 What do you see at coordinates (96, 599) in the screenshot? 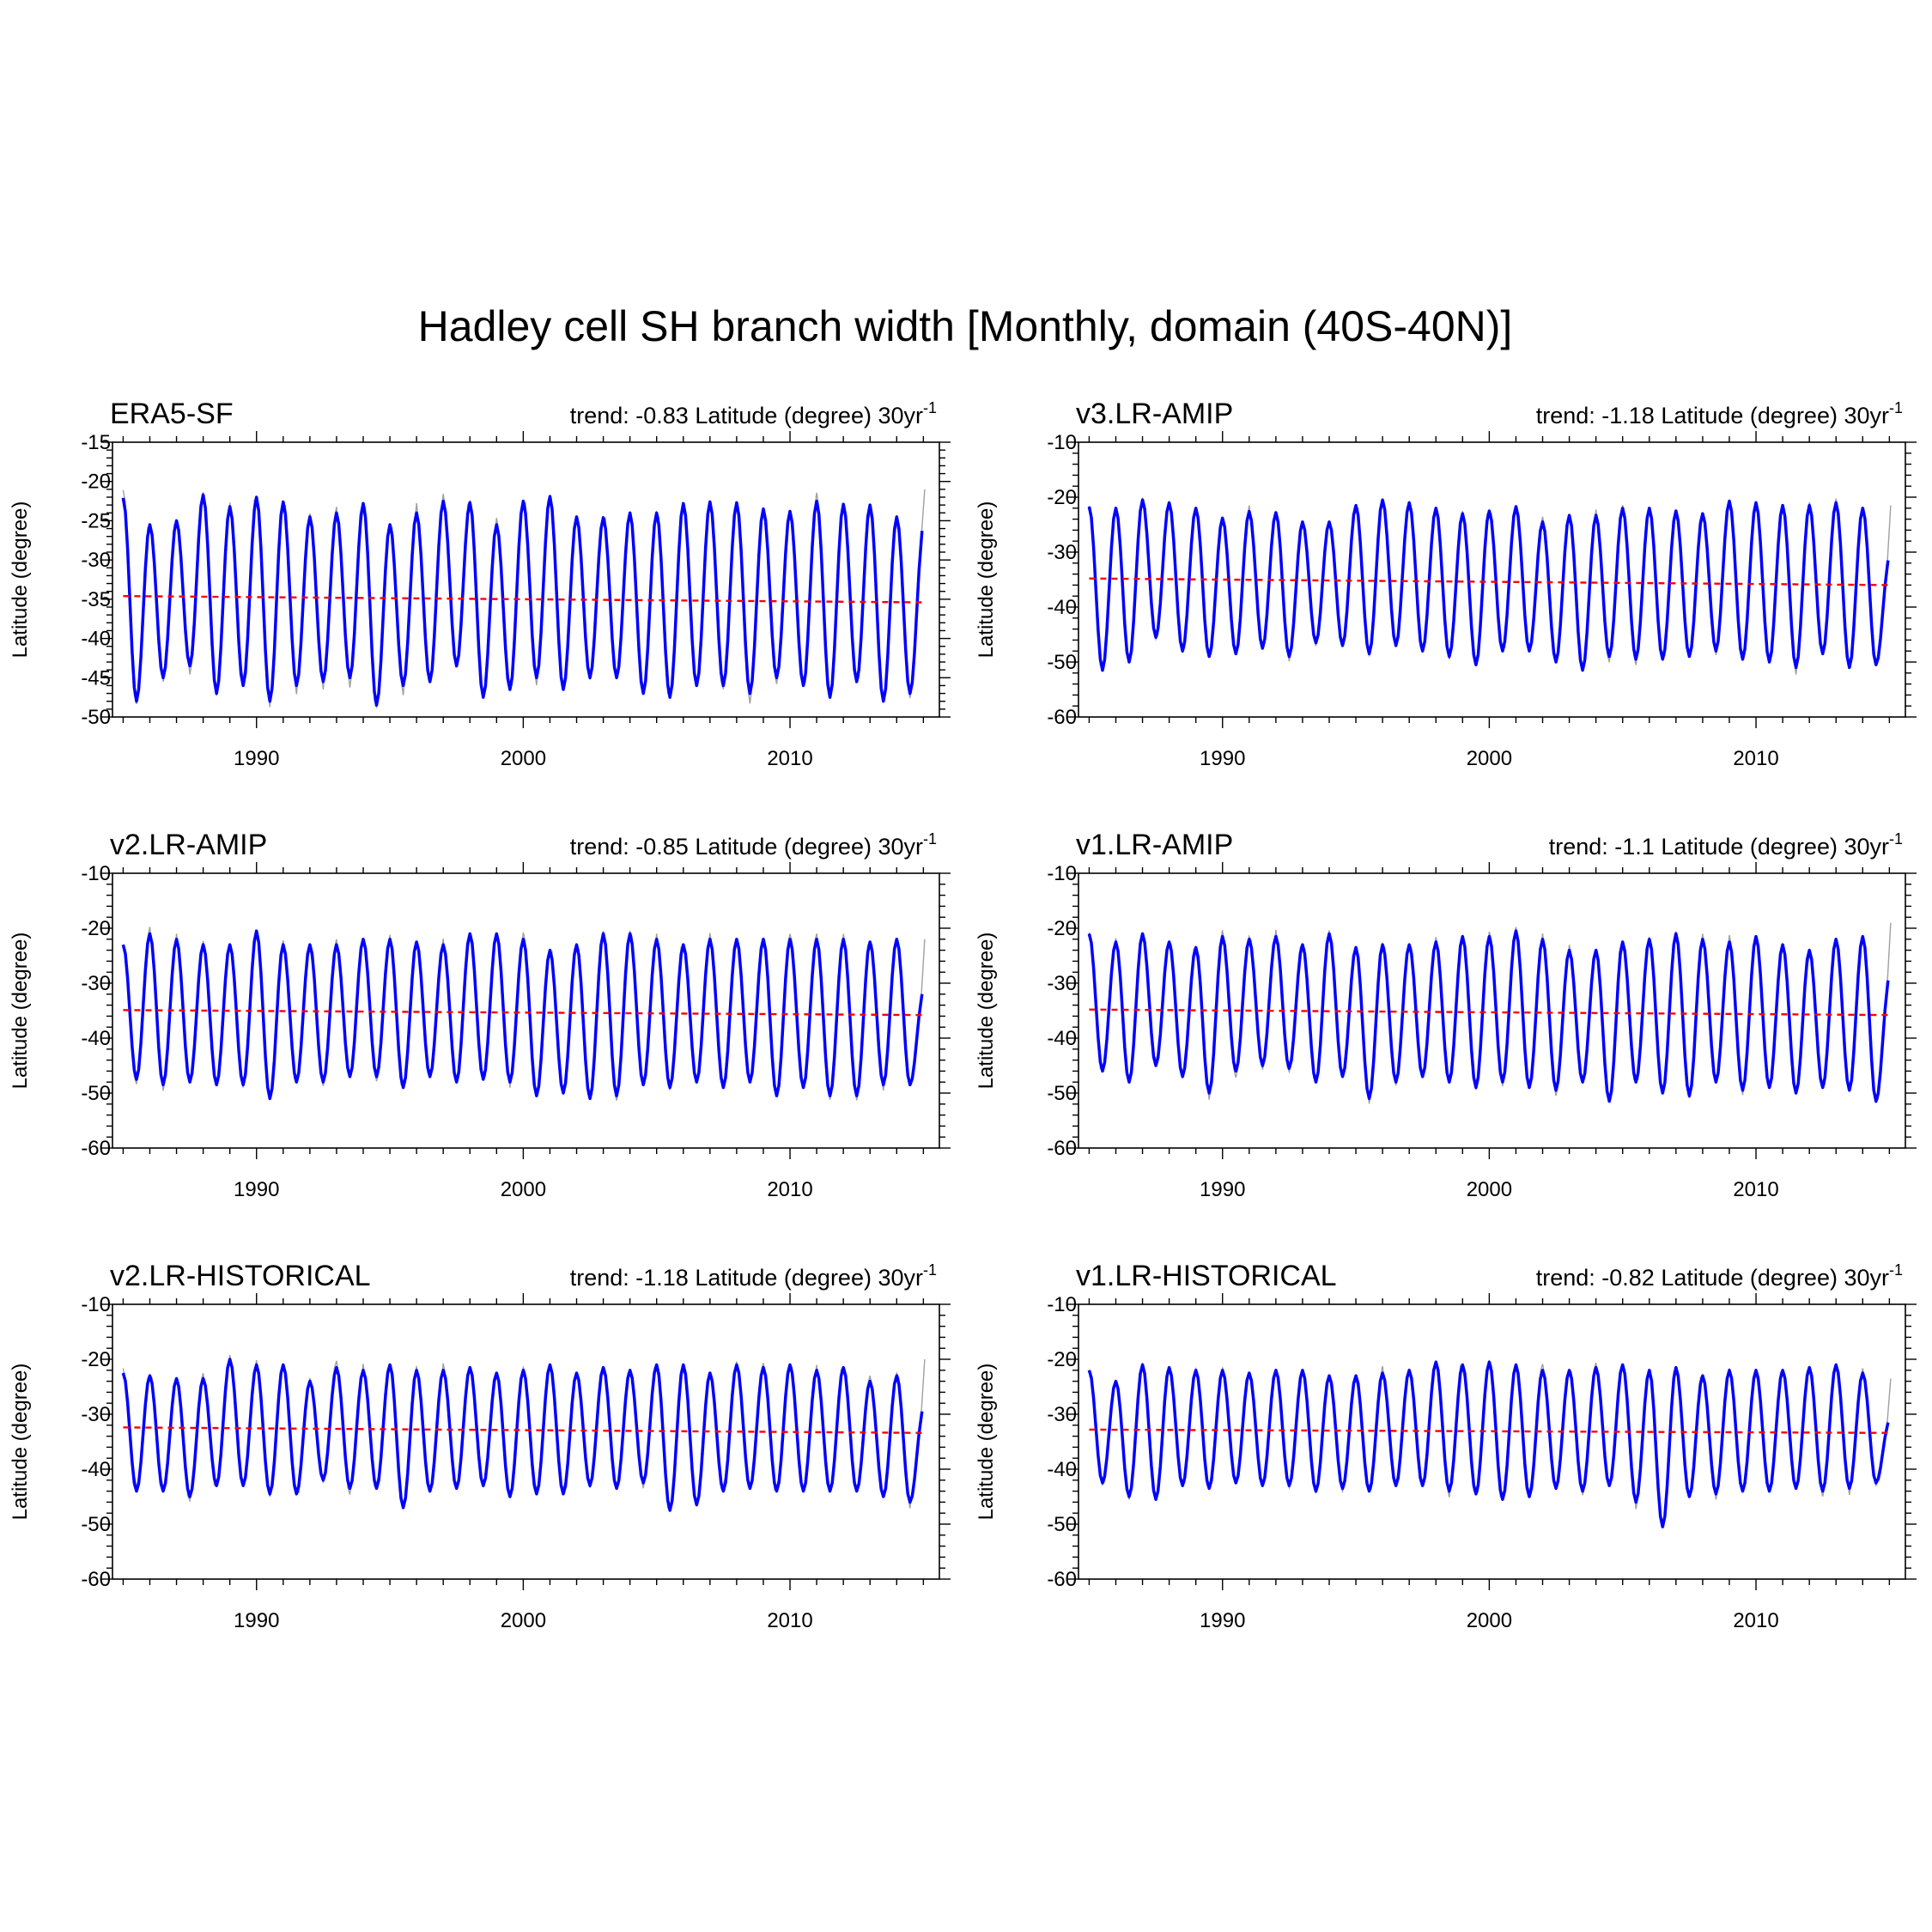
I see `y-tick-label: -35` at bounding box center [96, 599].